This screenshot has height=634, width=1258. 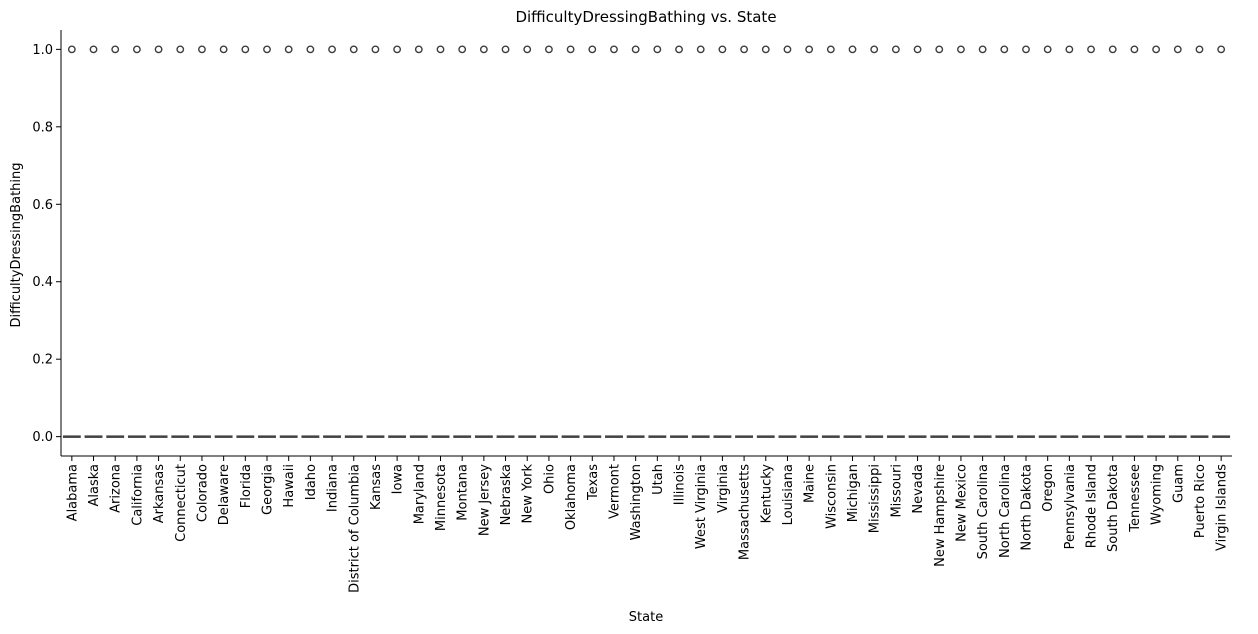 I want to click on x-tick-label: Oklahoma, so click(x=571, y=497).